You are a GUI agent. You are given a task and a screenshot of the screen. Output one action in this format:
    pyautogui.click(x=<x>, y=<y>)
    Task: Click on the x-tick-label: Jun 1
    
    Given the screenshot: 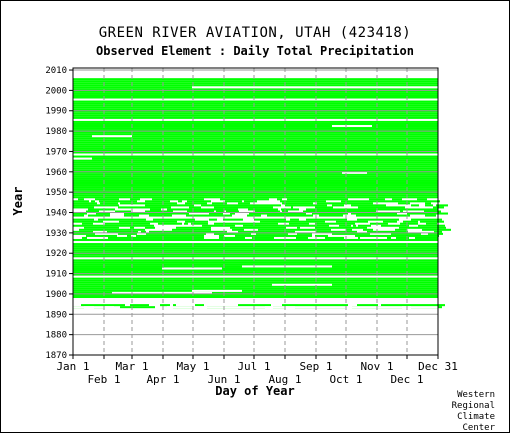 What is the action you would take?
    pyautogui.click(x=223, y=379)
    